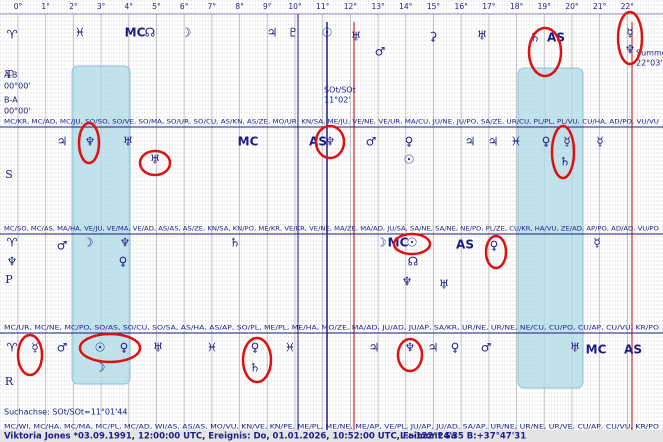 This screenshot has height=442, width=663. Describe the element at coordinates (73, 6) in the screenshot. I see `ruler-label: 2°` at that location.